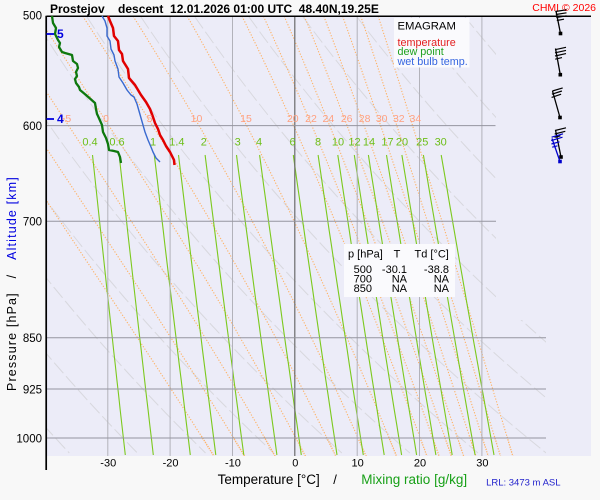 The width and height of the screenshot is (600, 500). Describe the element at coordinates (432, 255) in the screenshot. I see `svg-text: Td [°C]` at that location.